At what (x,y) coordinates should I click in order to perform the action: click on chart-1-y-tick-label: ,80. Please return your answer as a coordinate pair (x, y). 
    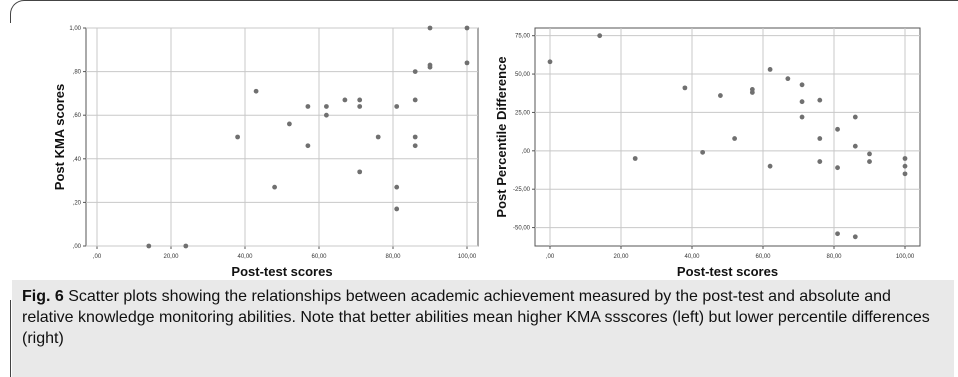
    Looking at the image, I should click on (77, 73).